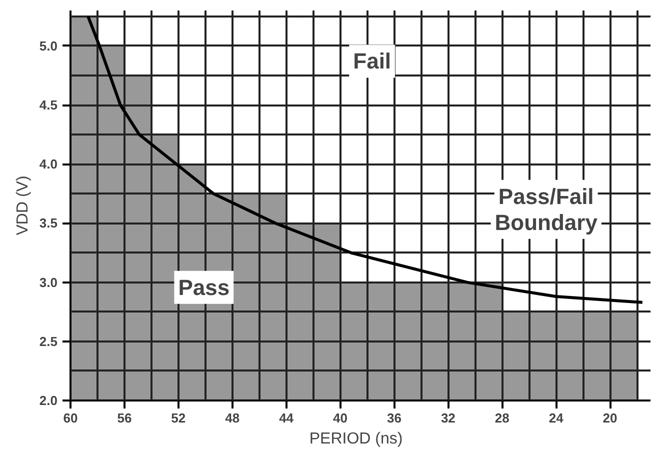 This screenshot has height=466, width=672. I want to click on annotation: Fail, so click(372, 61).